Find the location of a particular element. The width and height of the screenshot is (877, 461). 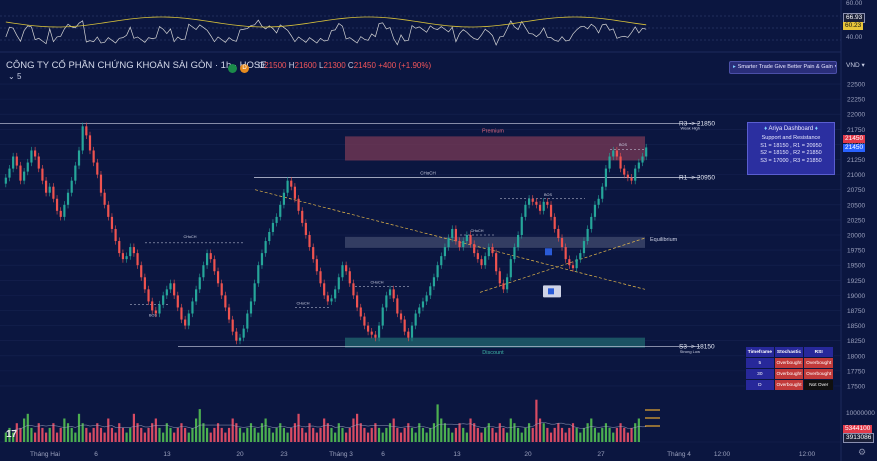

time-tick-label: 23 is located at coordinates (284, 454).